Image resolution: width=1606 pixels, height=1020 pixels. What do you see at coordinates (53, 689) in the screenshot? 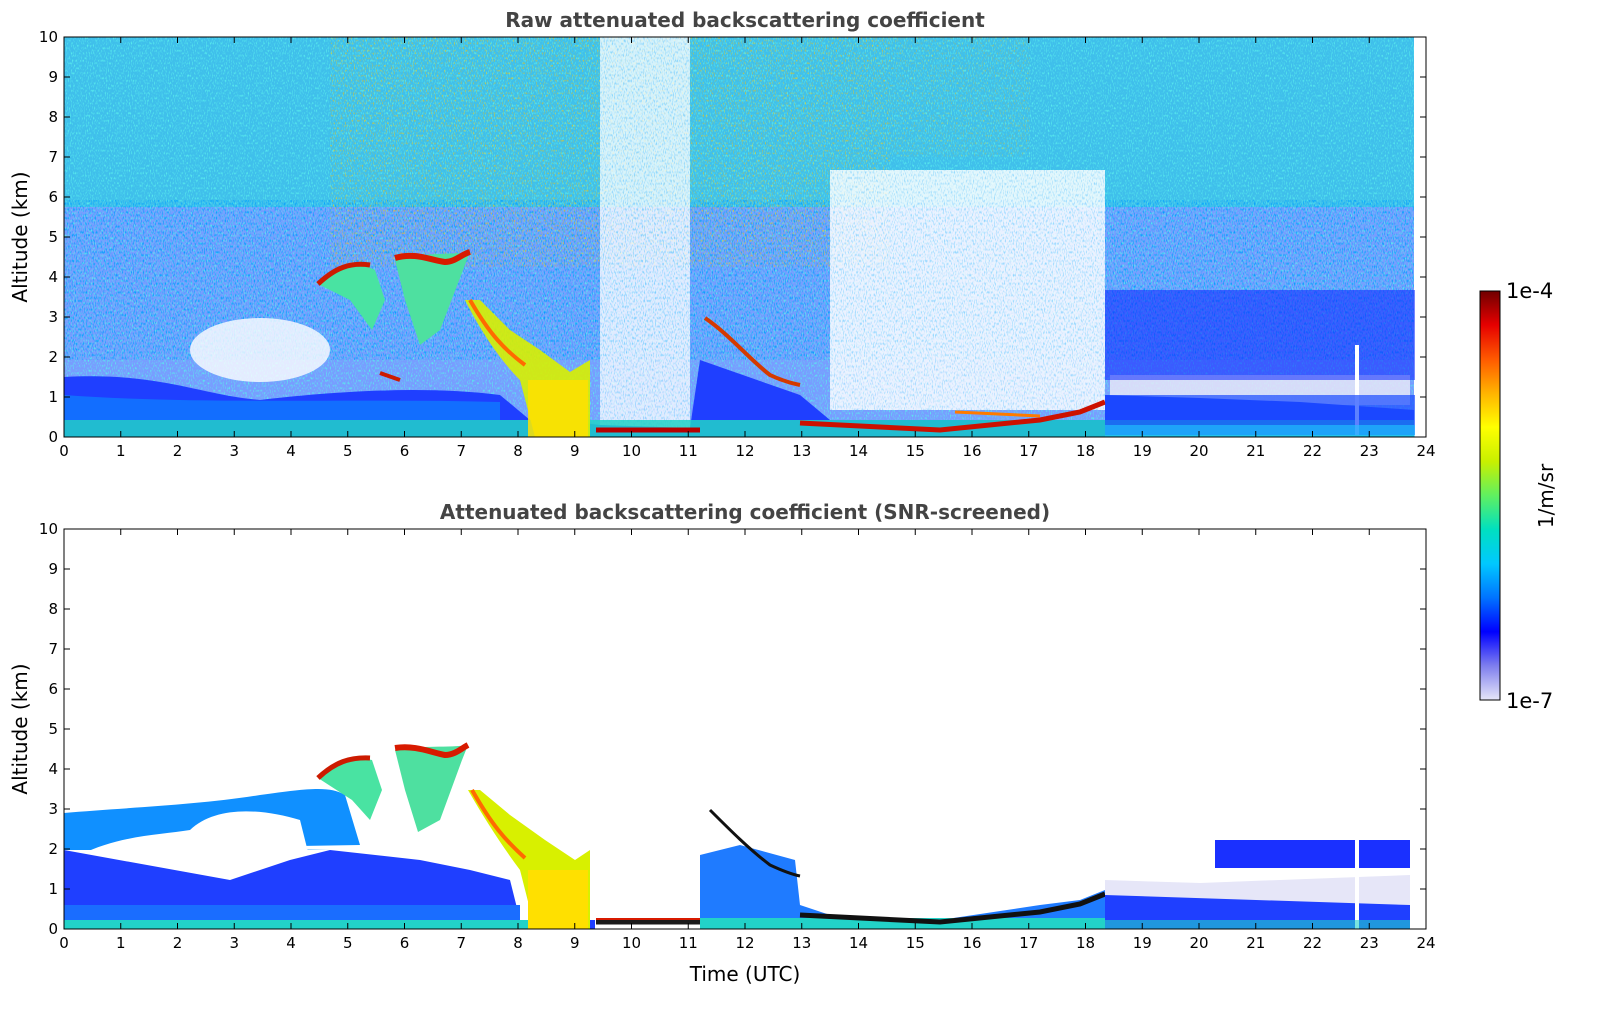
I see `snr-ytick-label: 6` at bounding box center [53, 689].